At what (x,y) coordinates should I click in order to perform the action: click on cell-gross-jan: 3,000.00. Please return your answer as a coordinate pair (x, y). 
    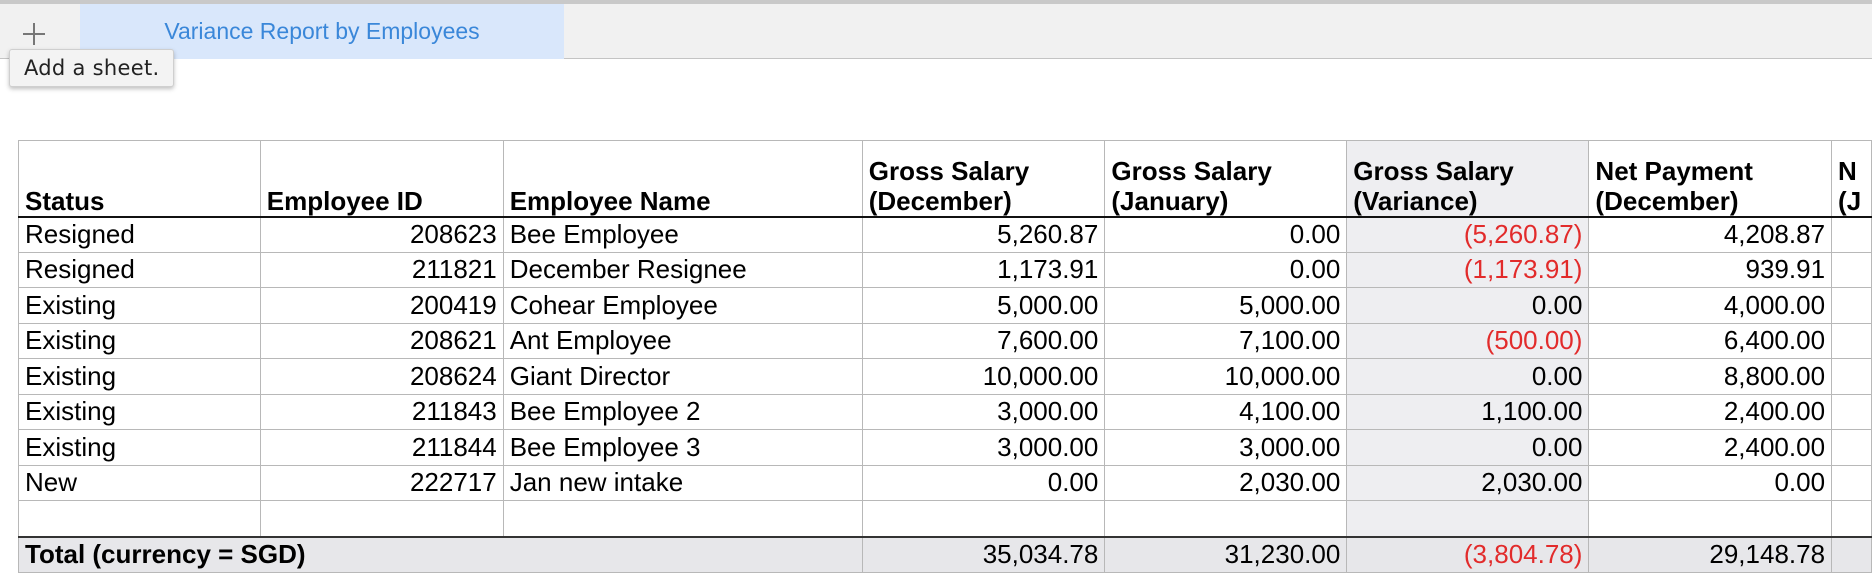
    Looking at the image, I should click on (1226, 447).